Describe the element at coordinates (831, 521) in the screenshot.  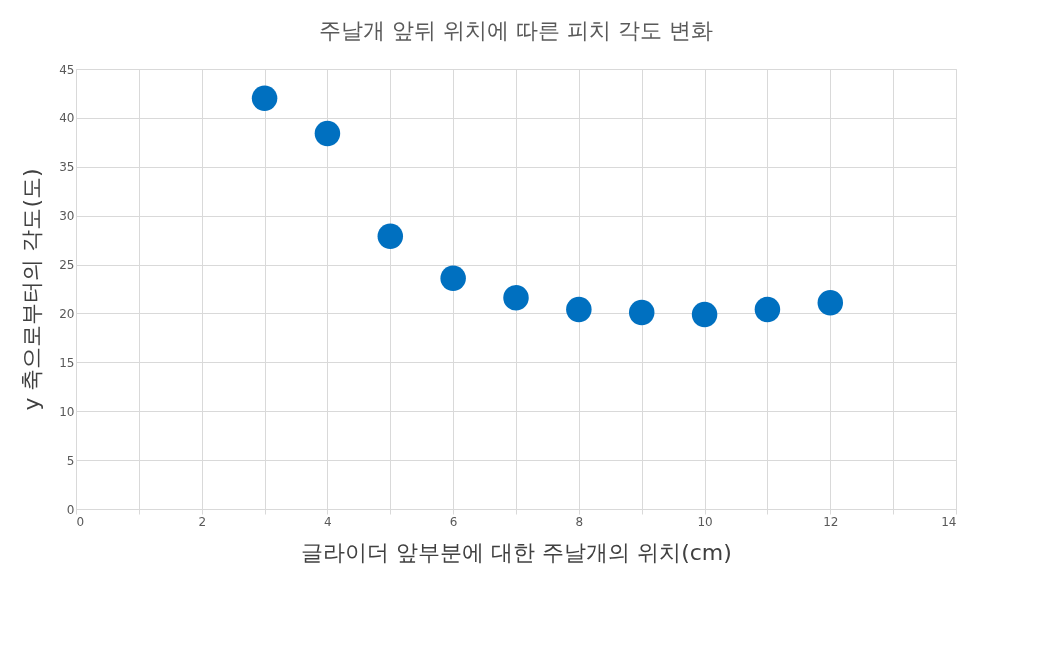
I see `x-tick-label: 12` at that location.